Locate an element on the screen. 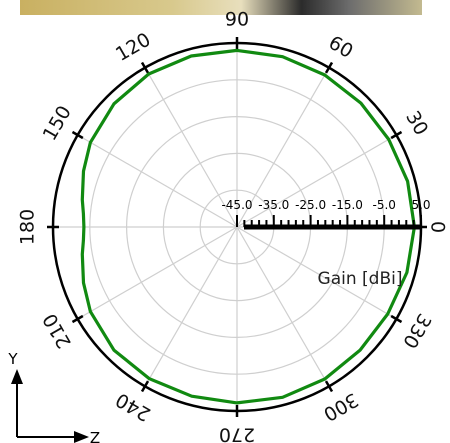 The height and width of the screenshot is (443, 450). radial-scale: -45.0 -35.0 -25.0 -15.0 -5.0 5.0 is located at coordinates (326, 214).